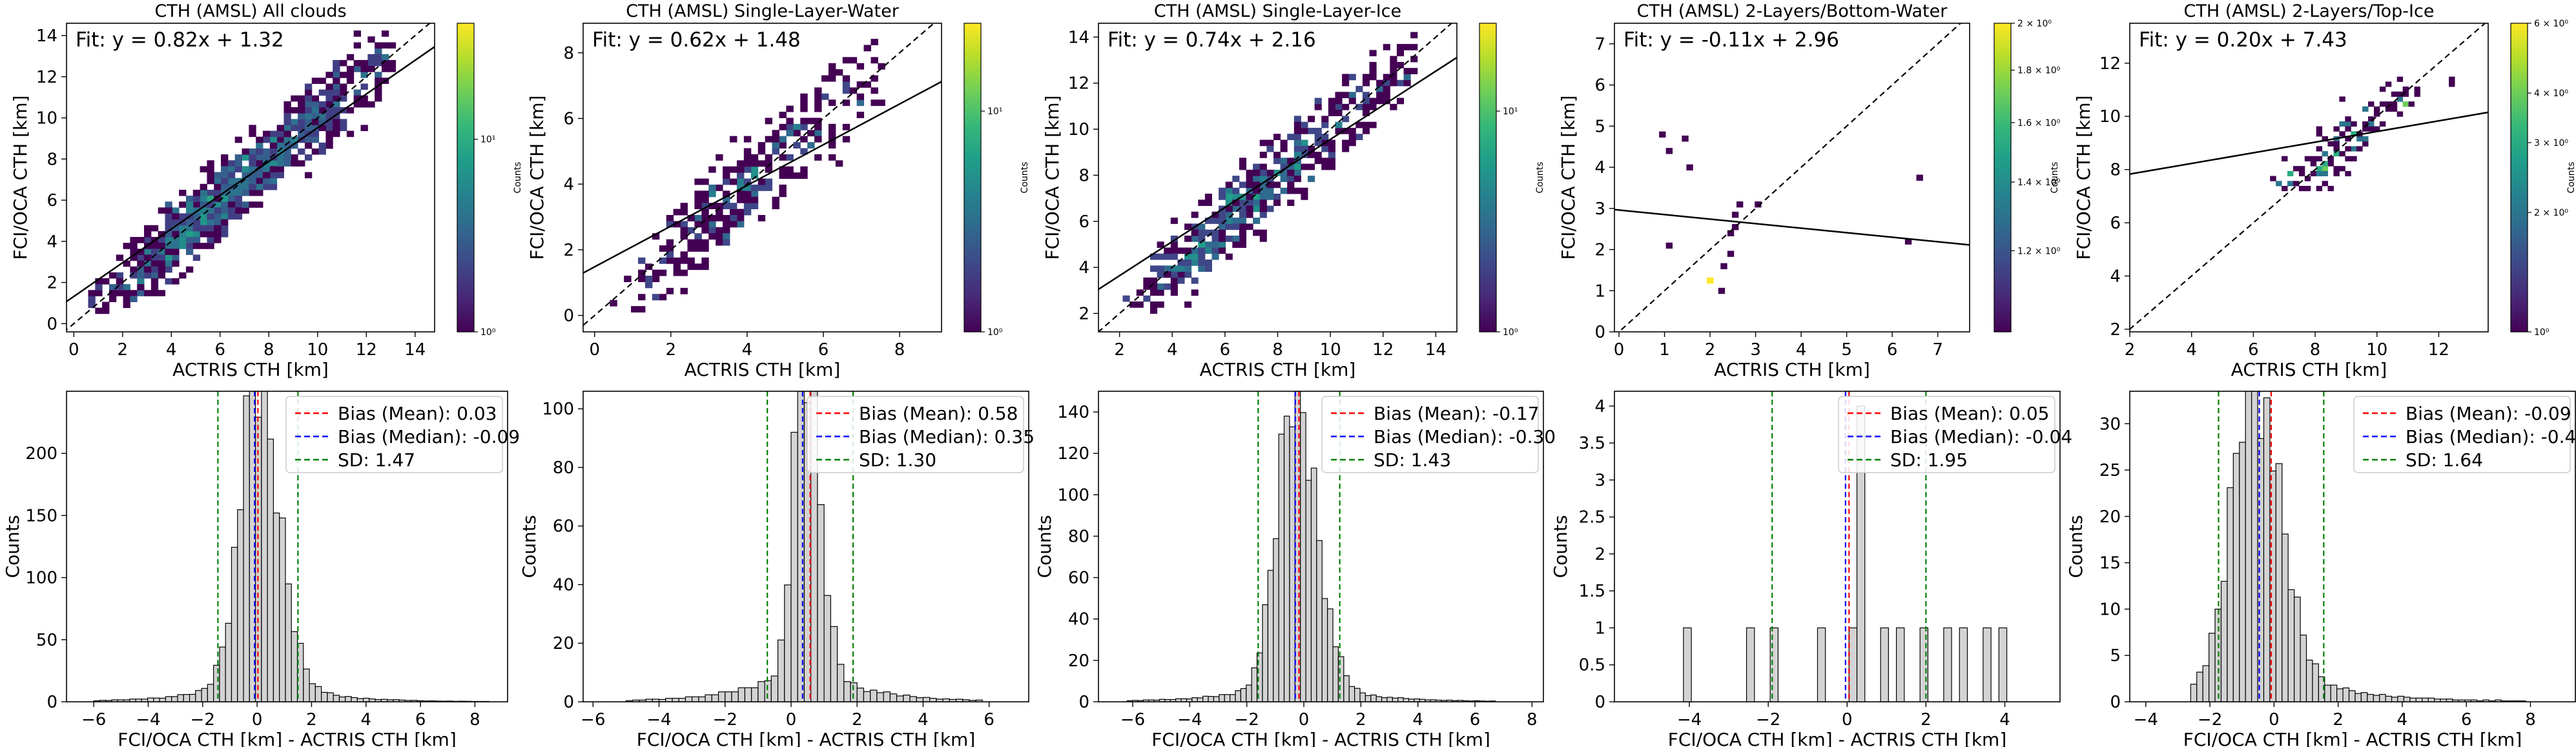 The height and width of the screenshot is (747, 2576). What do you see at coordinates (568, 184) in the screenshot?
I see `y-tick-label: 4` at bounding box center [568, 184].